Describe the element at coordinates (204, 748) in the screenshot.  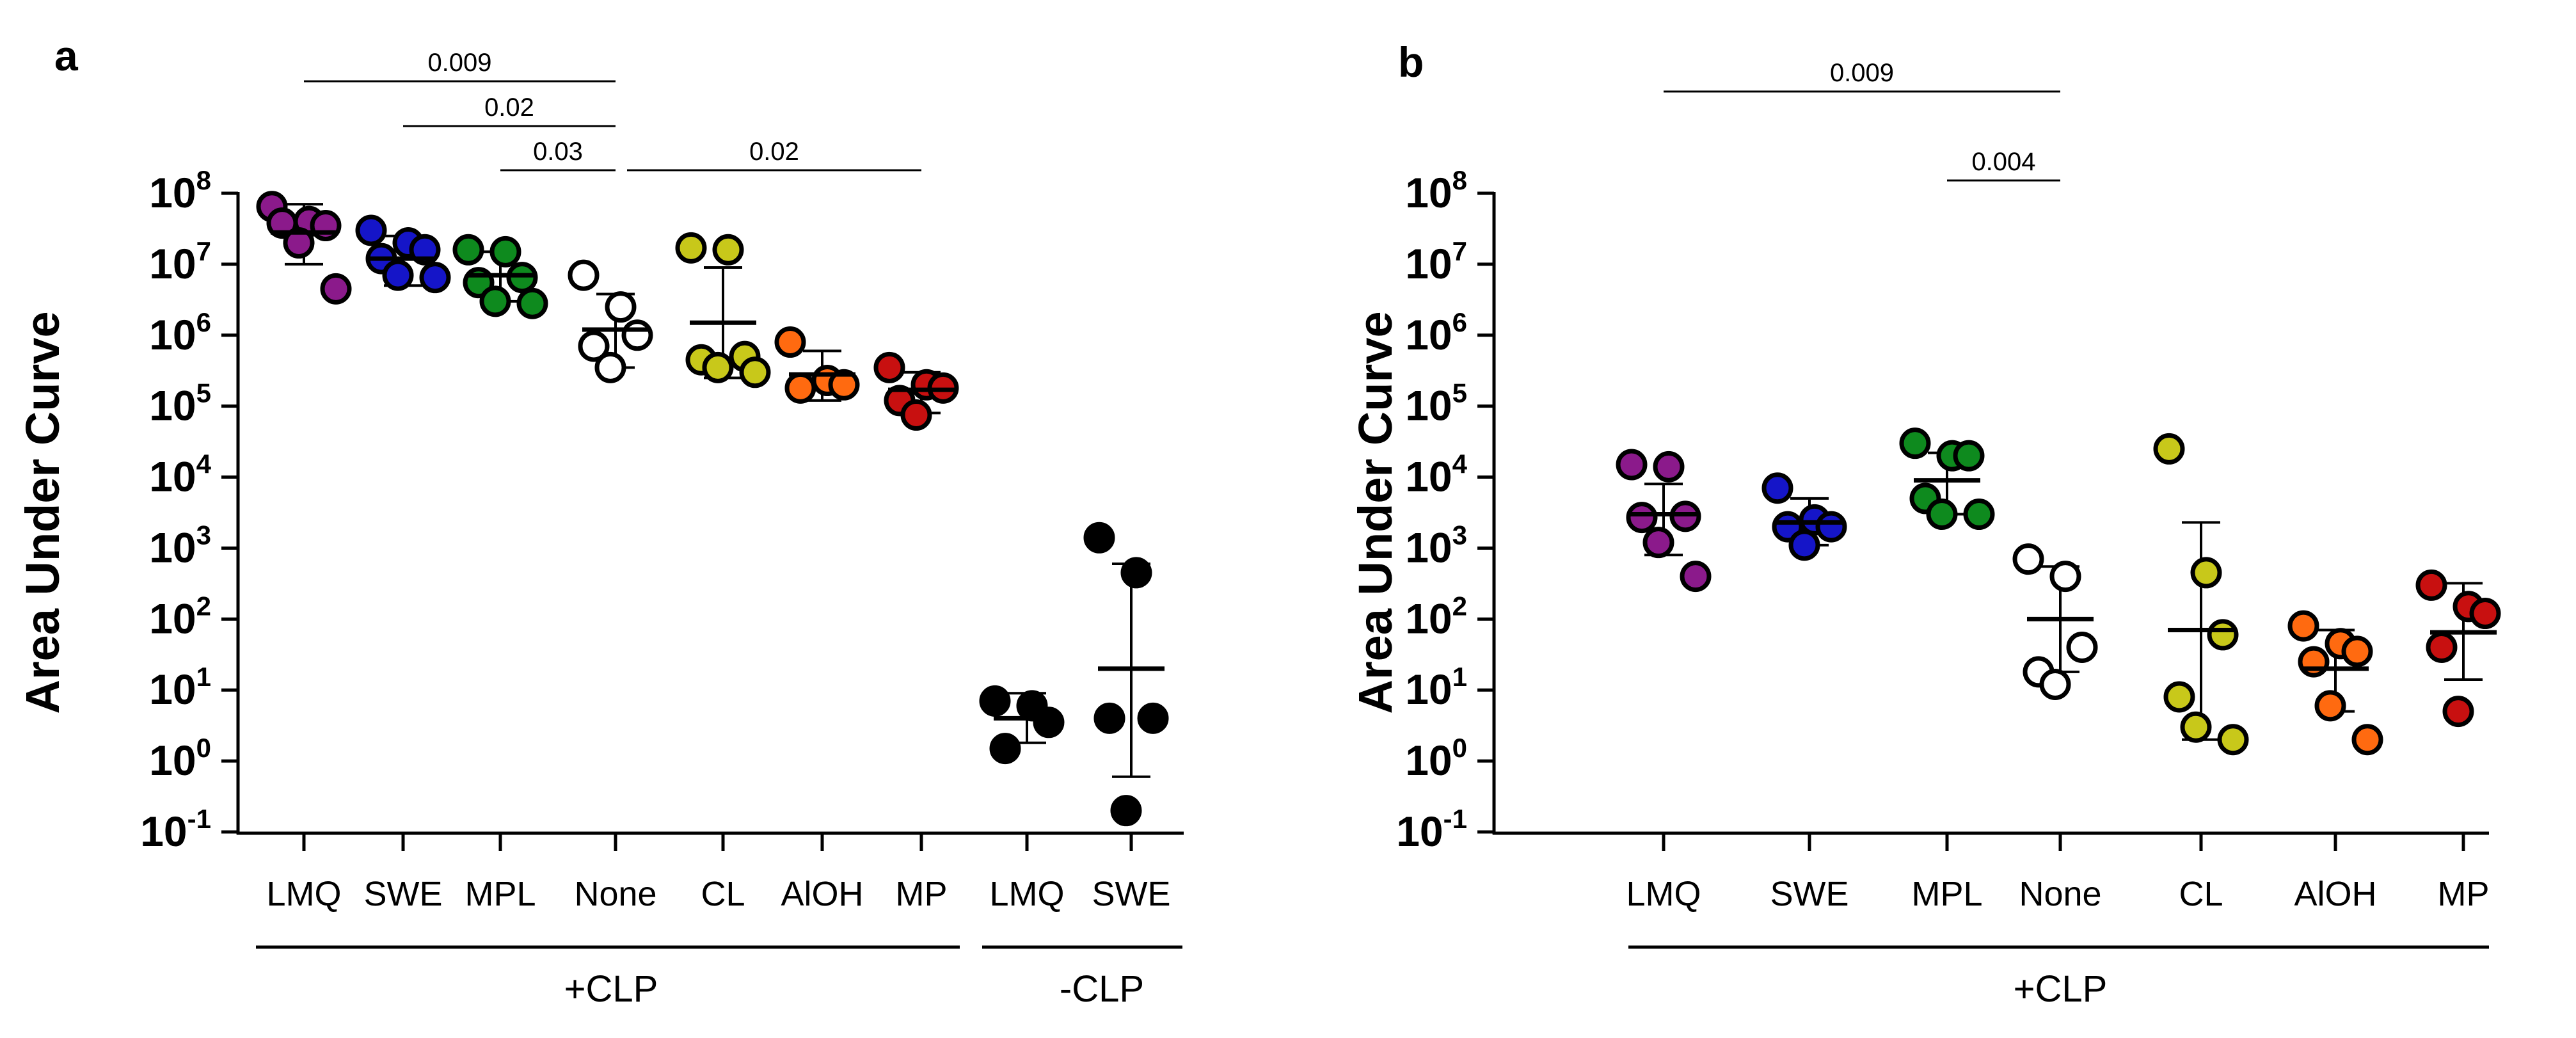
I see `y-tick-exponent: 0` at that location.